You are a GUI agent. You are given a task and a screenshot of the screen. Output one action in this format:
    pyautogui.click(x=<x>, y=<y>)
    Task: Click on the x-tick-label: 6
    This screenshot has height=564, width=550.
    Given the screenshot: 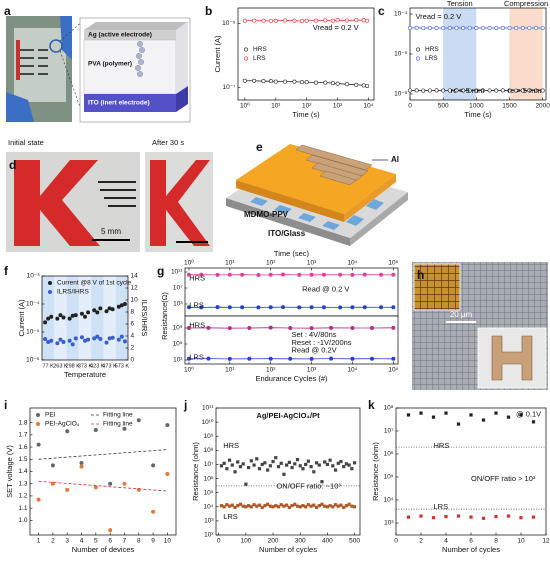 What is the action you would take?
    pyautogui.click(x=110, y=541)
    